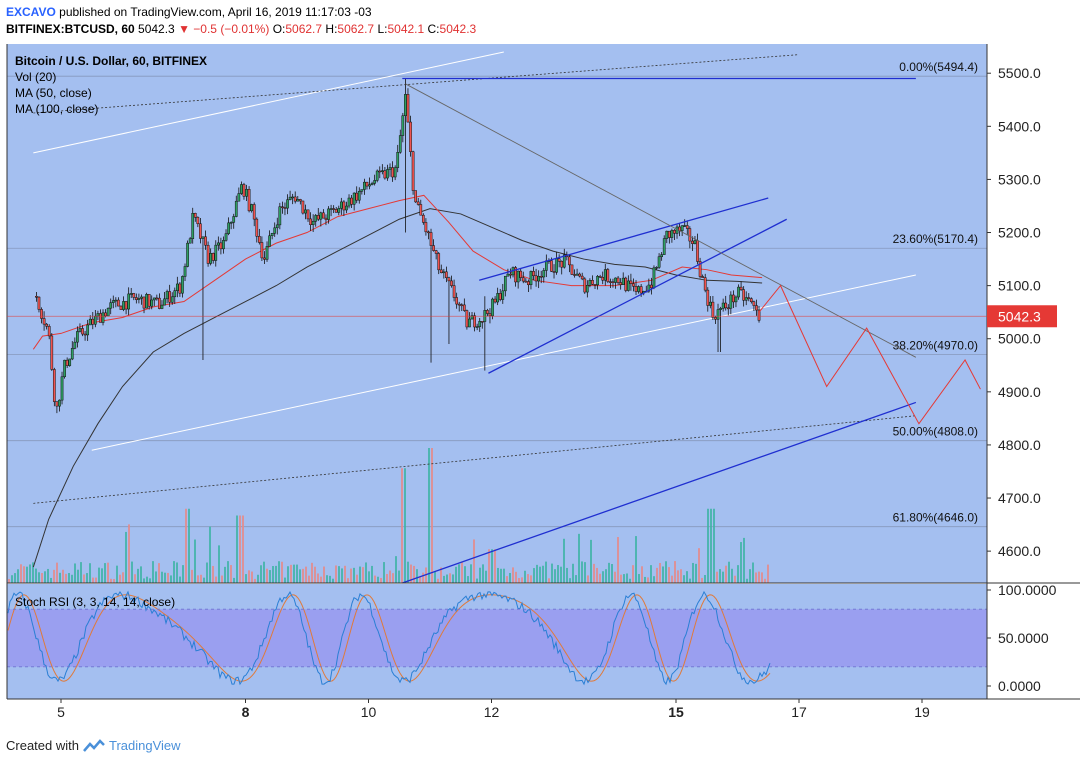 Image resolution: width=1082 pixels, height=765 pixels. Describe the element at coordinates (111, 61) in the screenshot. I see `chart-title: Bitcoin / U.S. Dollar, 60, BITFINEX` at that location.